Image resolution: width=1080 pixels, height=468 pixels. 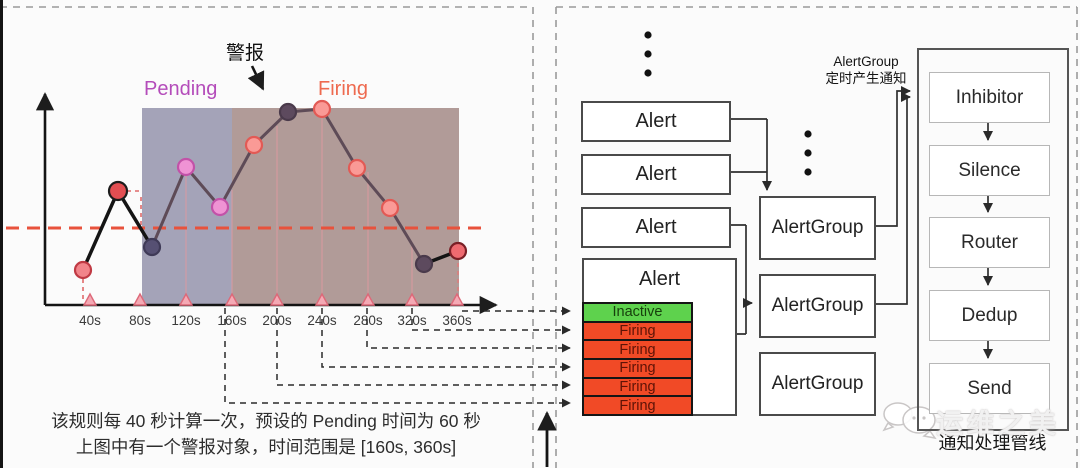 What do you see at coordinates (181, 89) in the screenshot?
I see `pending-label: Pending` at bounding box center [181, 89].